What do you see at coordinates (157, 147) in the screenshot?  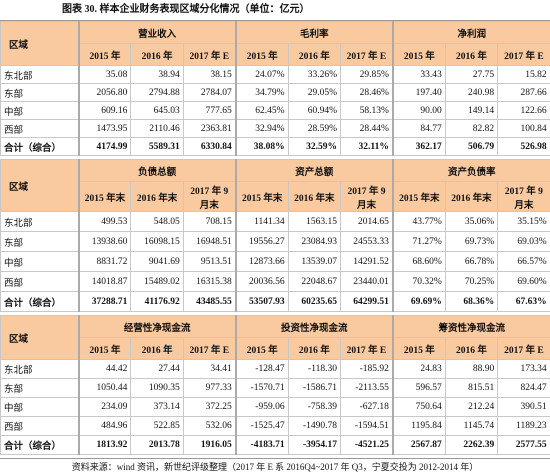 I see `cell: 5589.31` at bounding box center [157, 147].